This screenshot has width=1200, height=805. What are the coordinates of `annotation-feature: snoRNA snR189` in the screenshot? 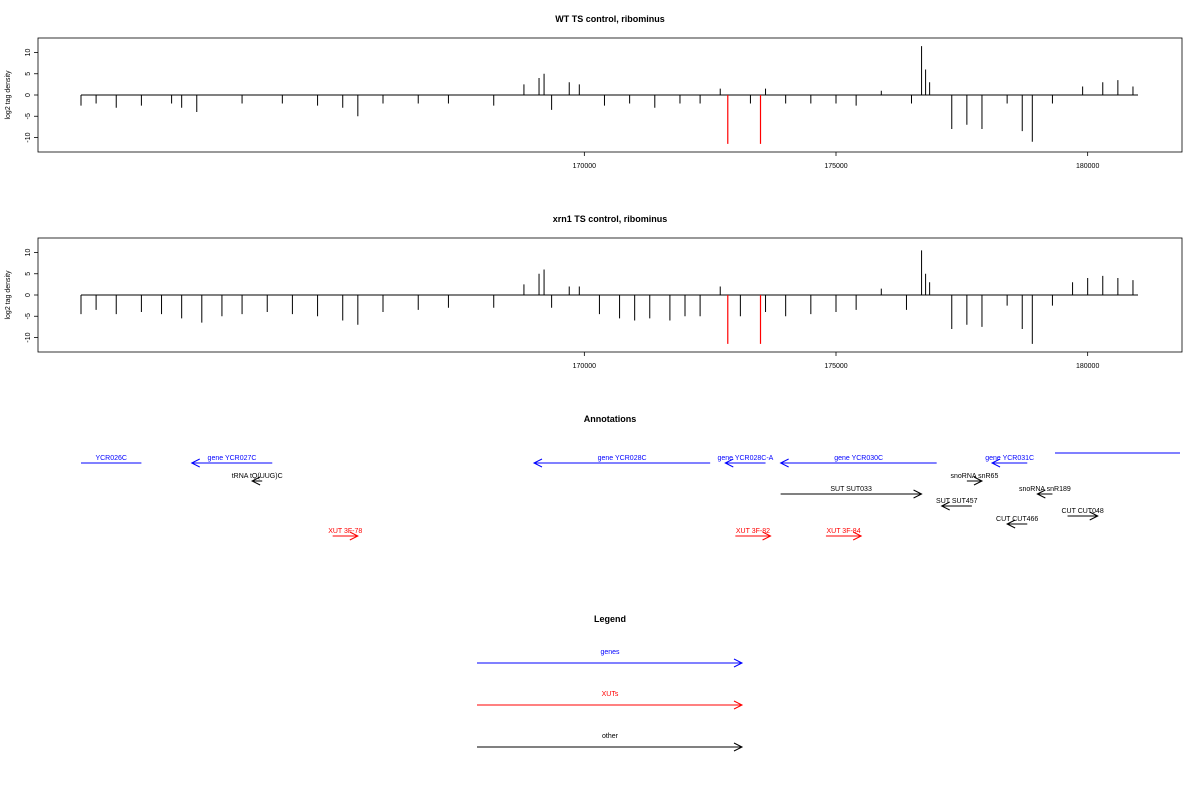 It's located at (1045, 492).